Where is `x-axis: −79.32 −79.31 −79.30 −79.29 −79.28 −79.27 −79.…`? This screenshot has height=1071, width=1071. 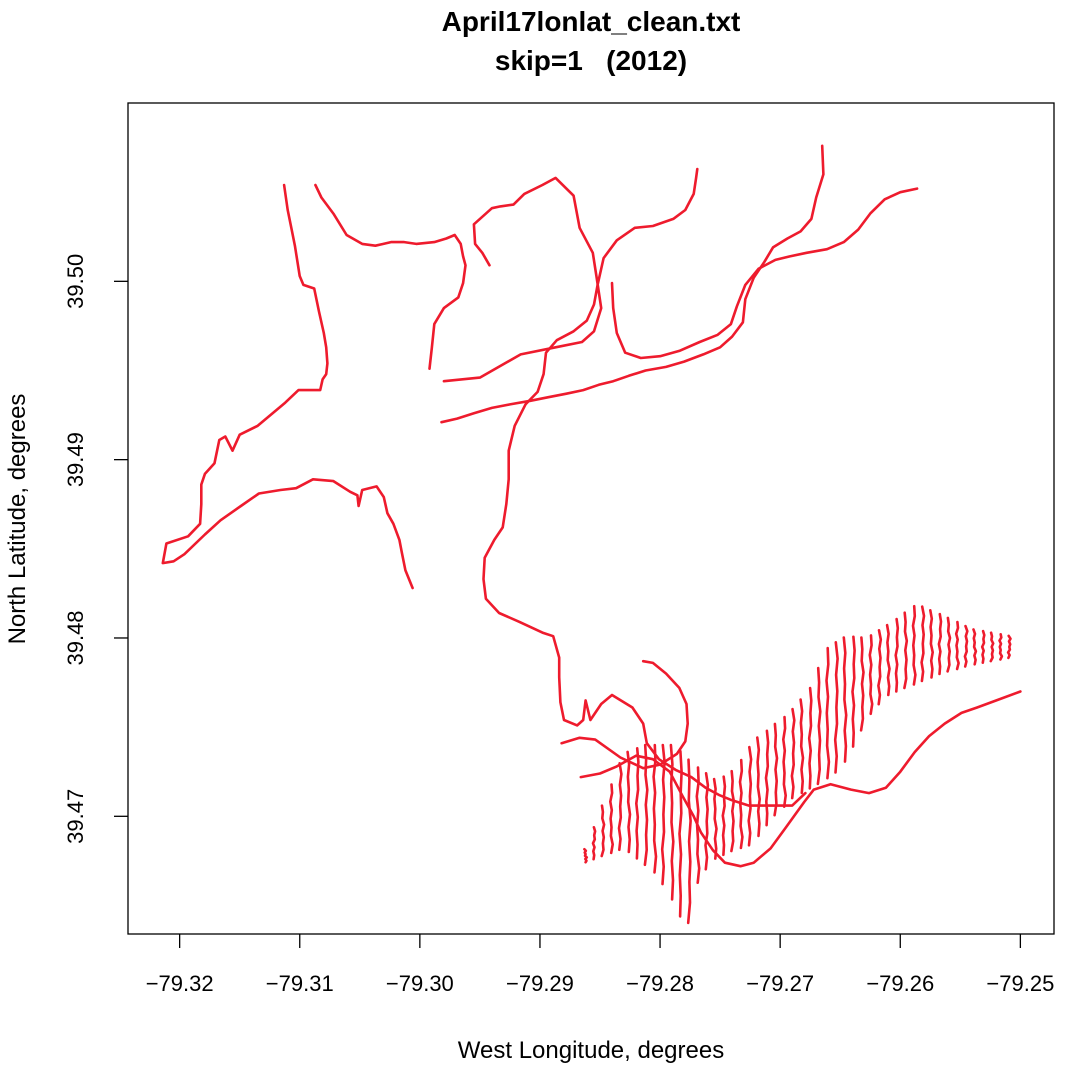
x-axis: −79.32 −79.31 −79.30 −79.29 −79.28 −79.27 −79.… is located at coordinates (600, 965).